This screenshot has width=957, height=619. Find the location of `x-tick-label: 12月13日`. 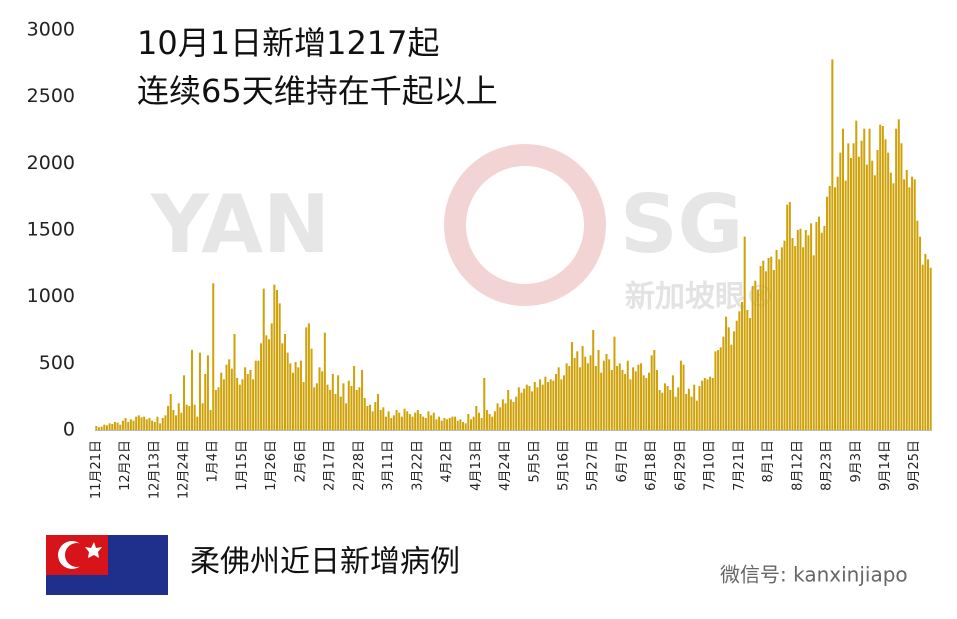

x-tick-label: 12月13日 is located at coordinates (154, 469).